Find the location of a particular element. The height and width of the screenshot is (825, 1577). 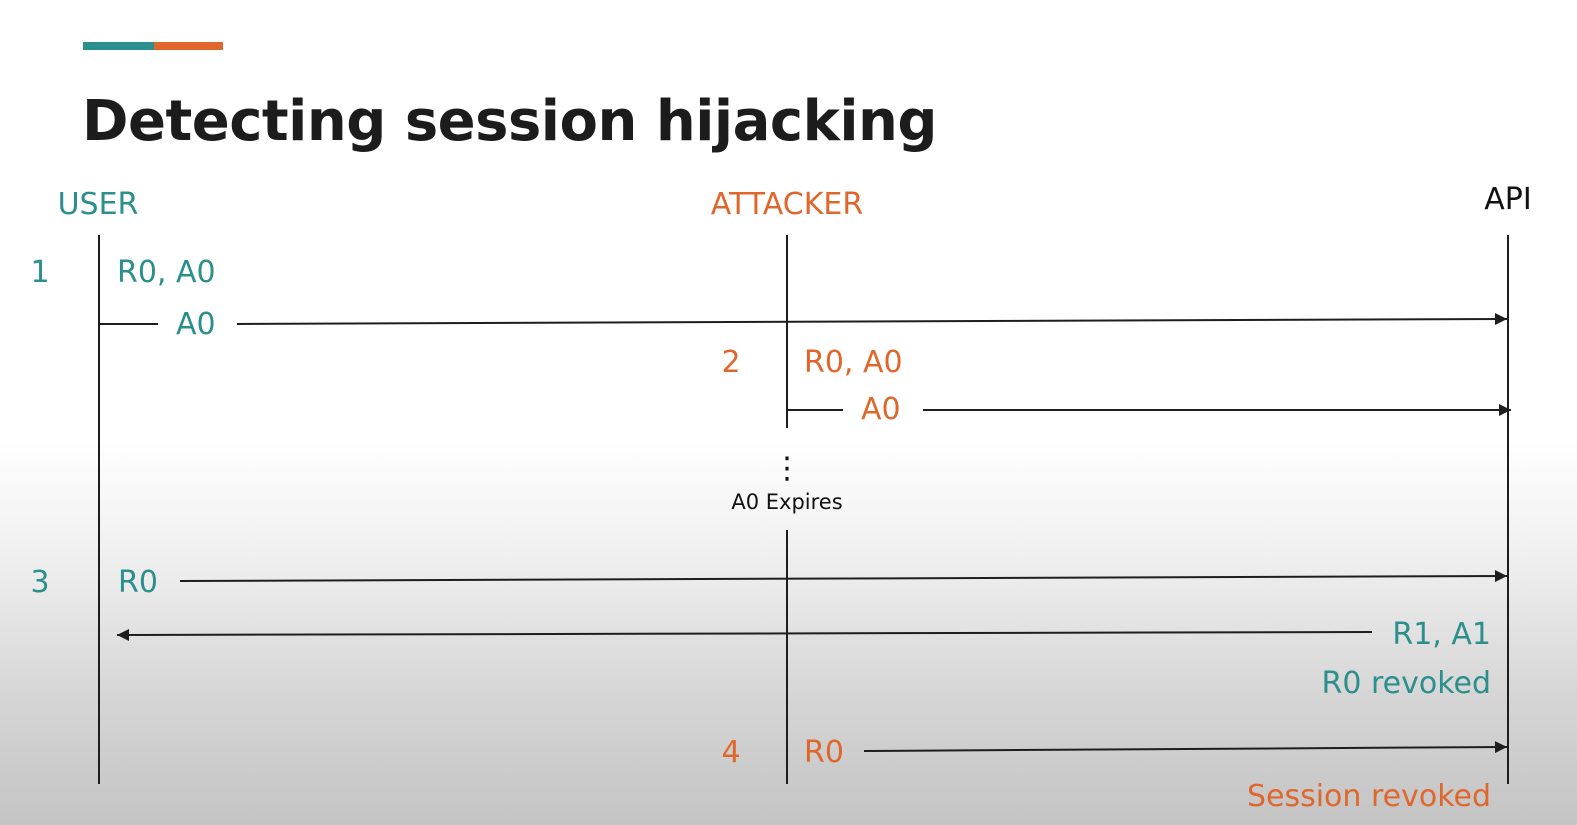

step-3-response: R1, A1 is located at coordinates (1441, 634).